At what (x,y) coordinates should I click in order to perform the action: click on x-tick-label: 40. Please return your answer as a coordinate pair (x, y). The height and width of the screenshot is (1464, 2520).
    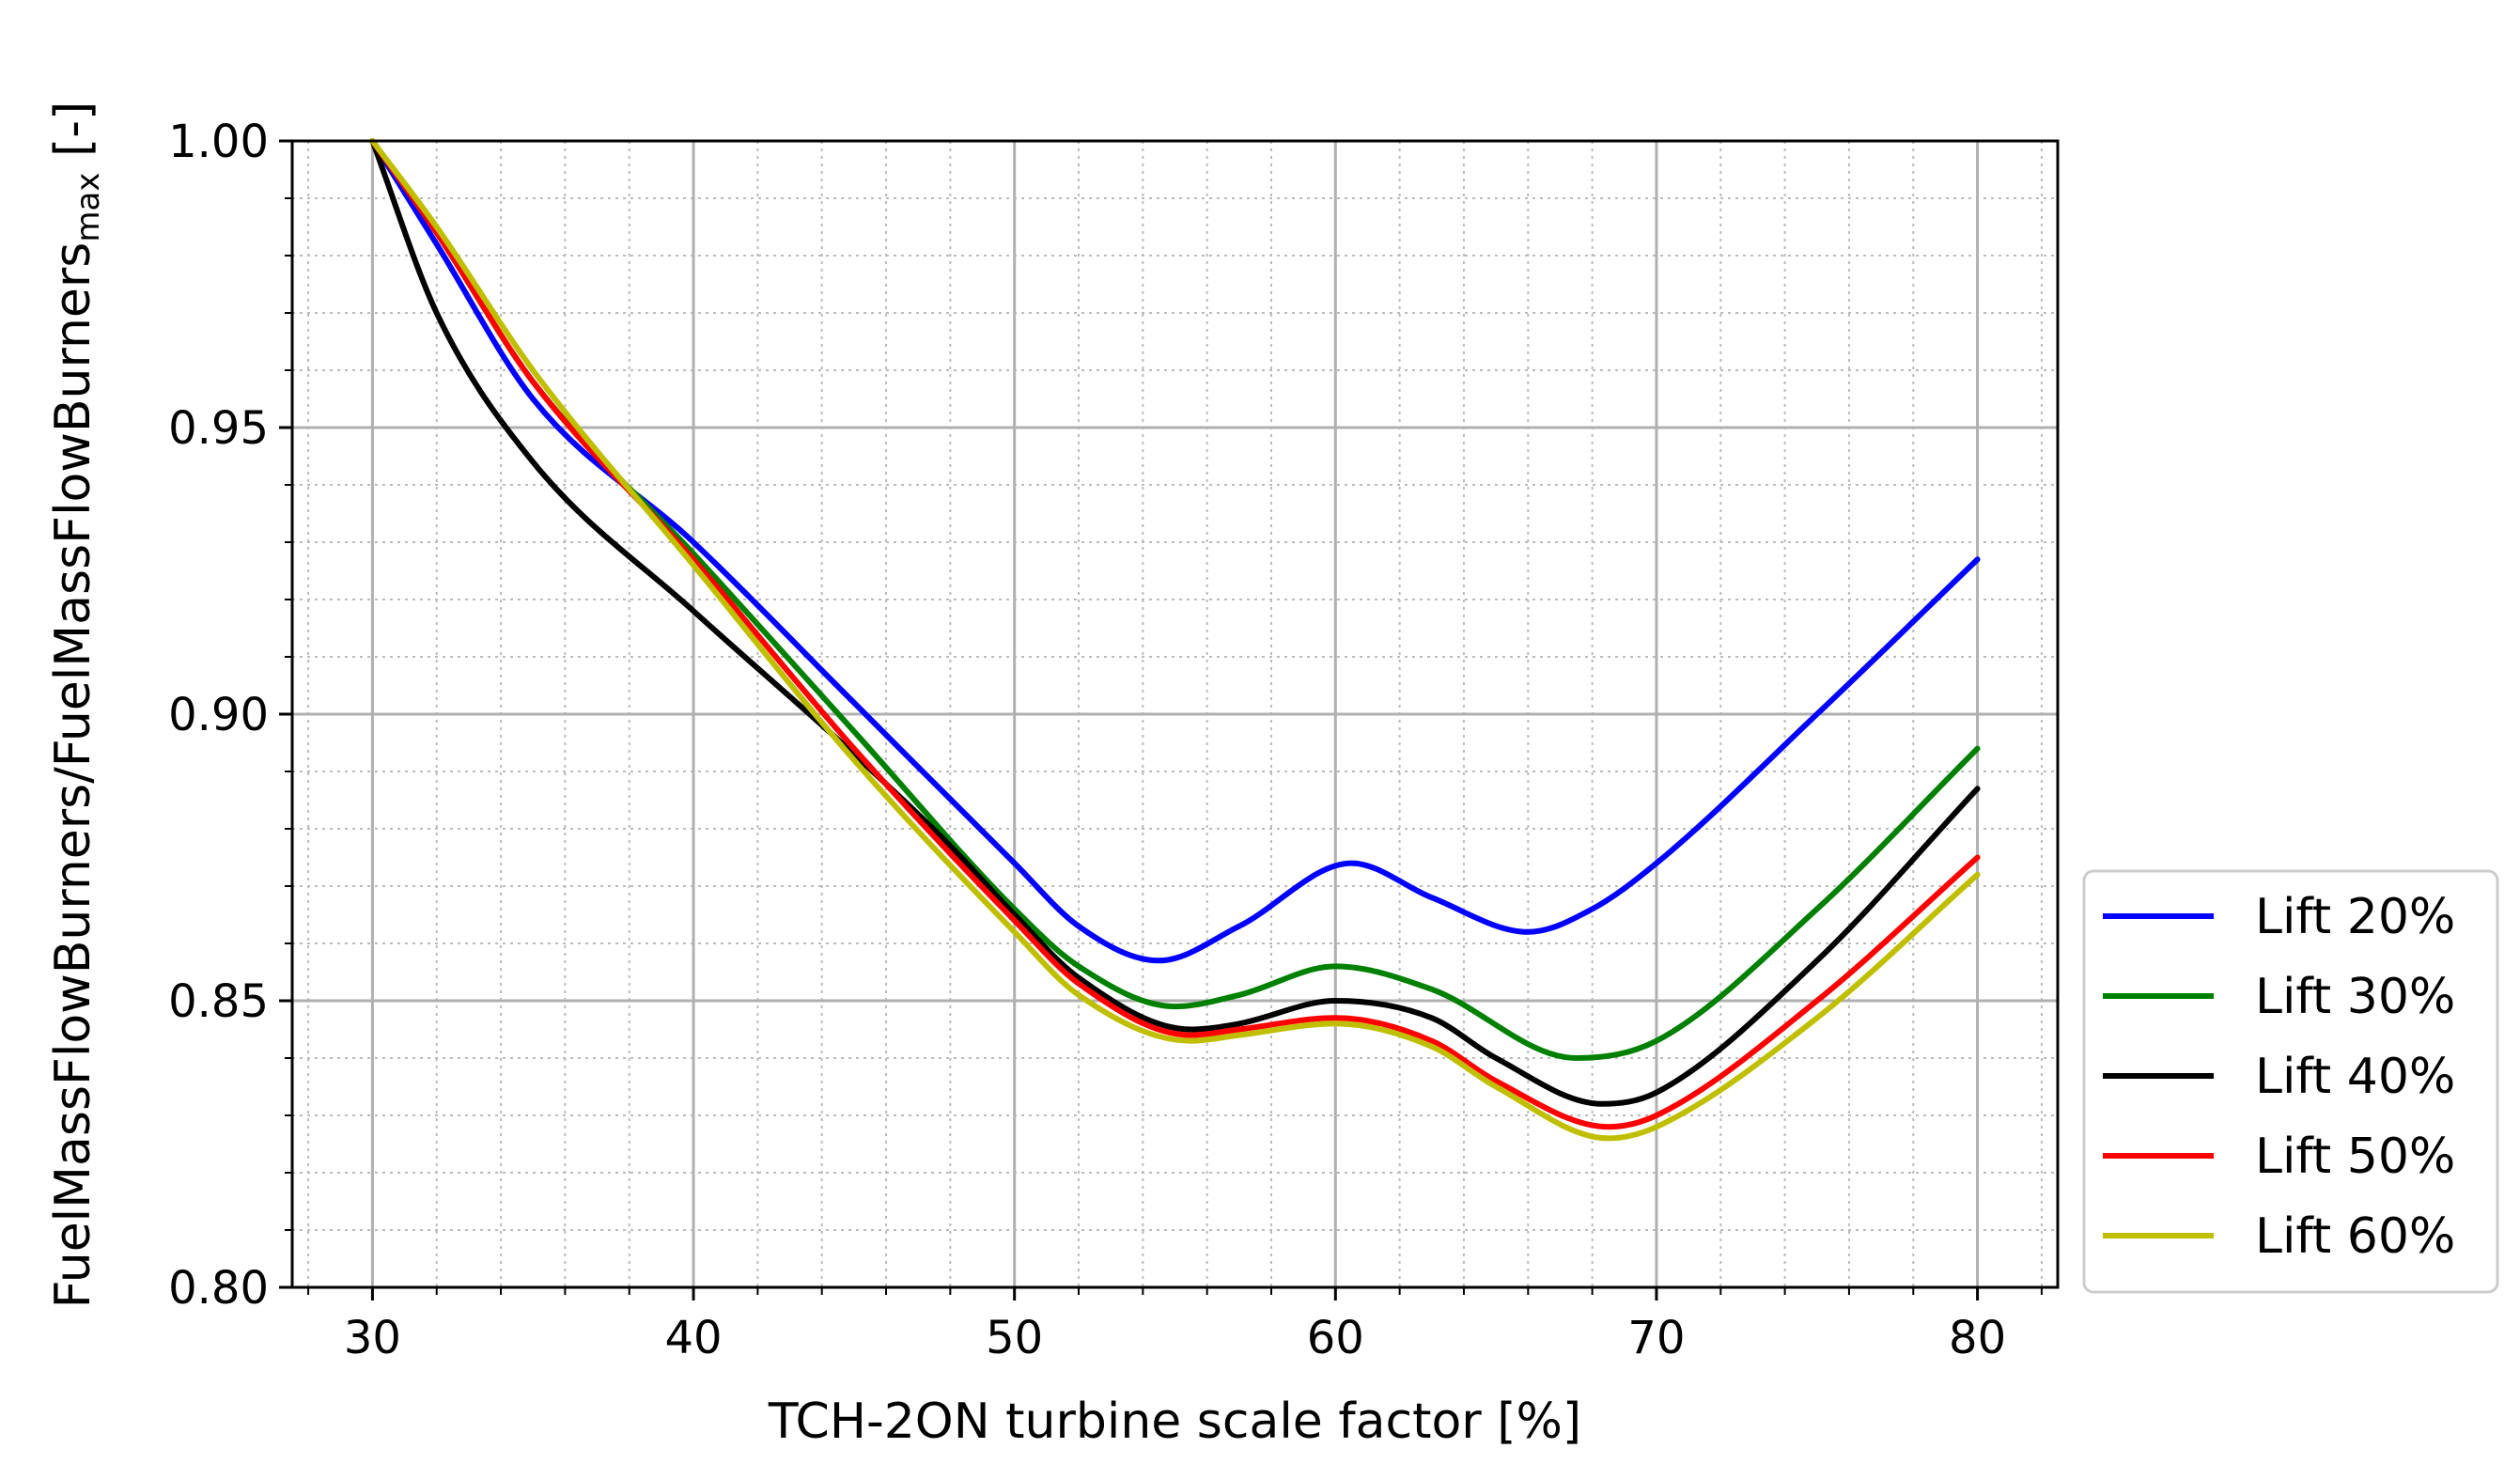
    Looking at the image, I should click on (694, 1338).